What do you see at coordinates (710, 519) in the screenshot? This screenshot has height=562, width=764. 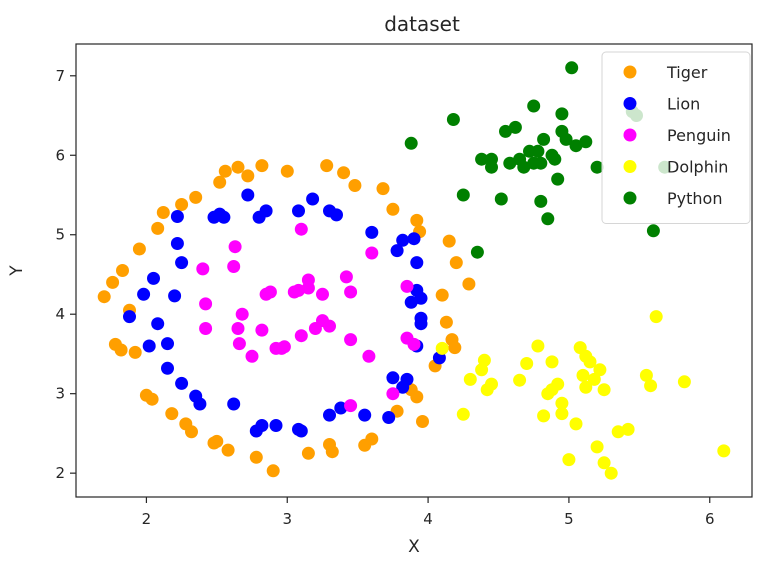 I see `x-tick-label: 6` at bounding box center [710, 519].